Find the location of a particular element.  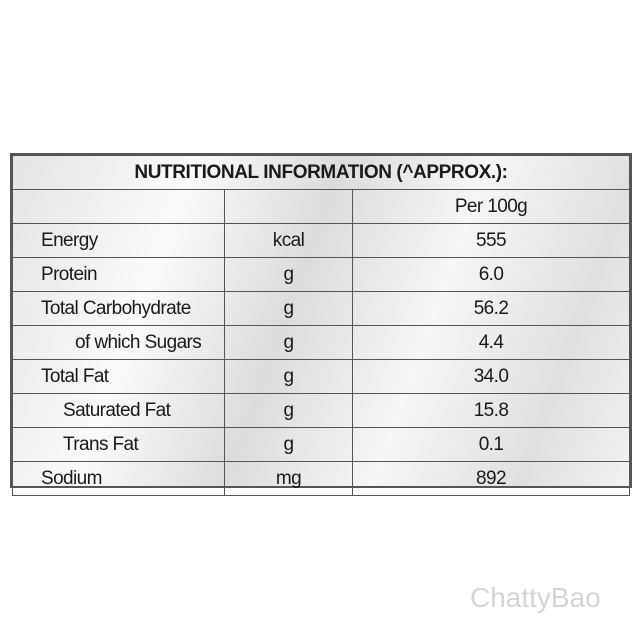

row: Sodium mg 892 is located at coordinates (321, 478).